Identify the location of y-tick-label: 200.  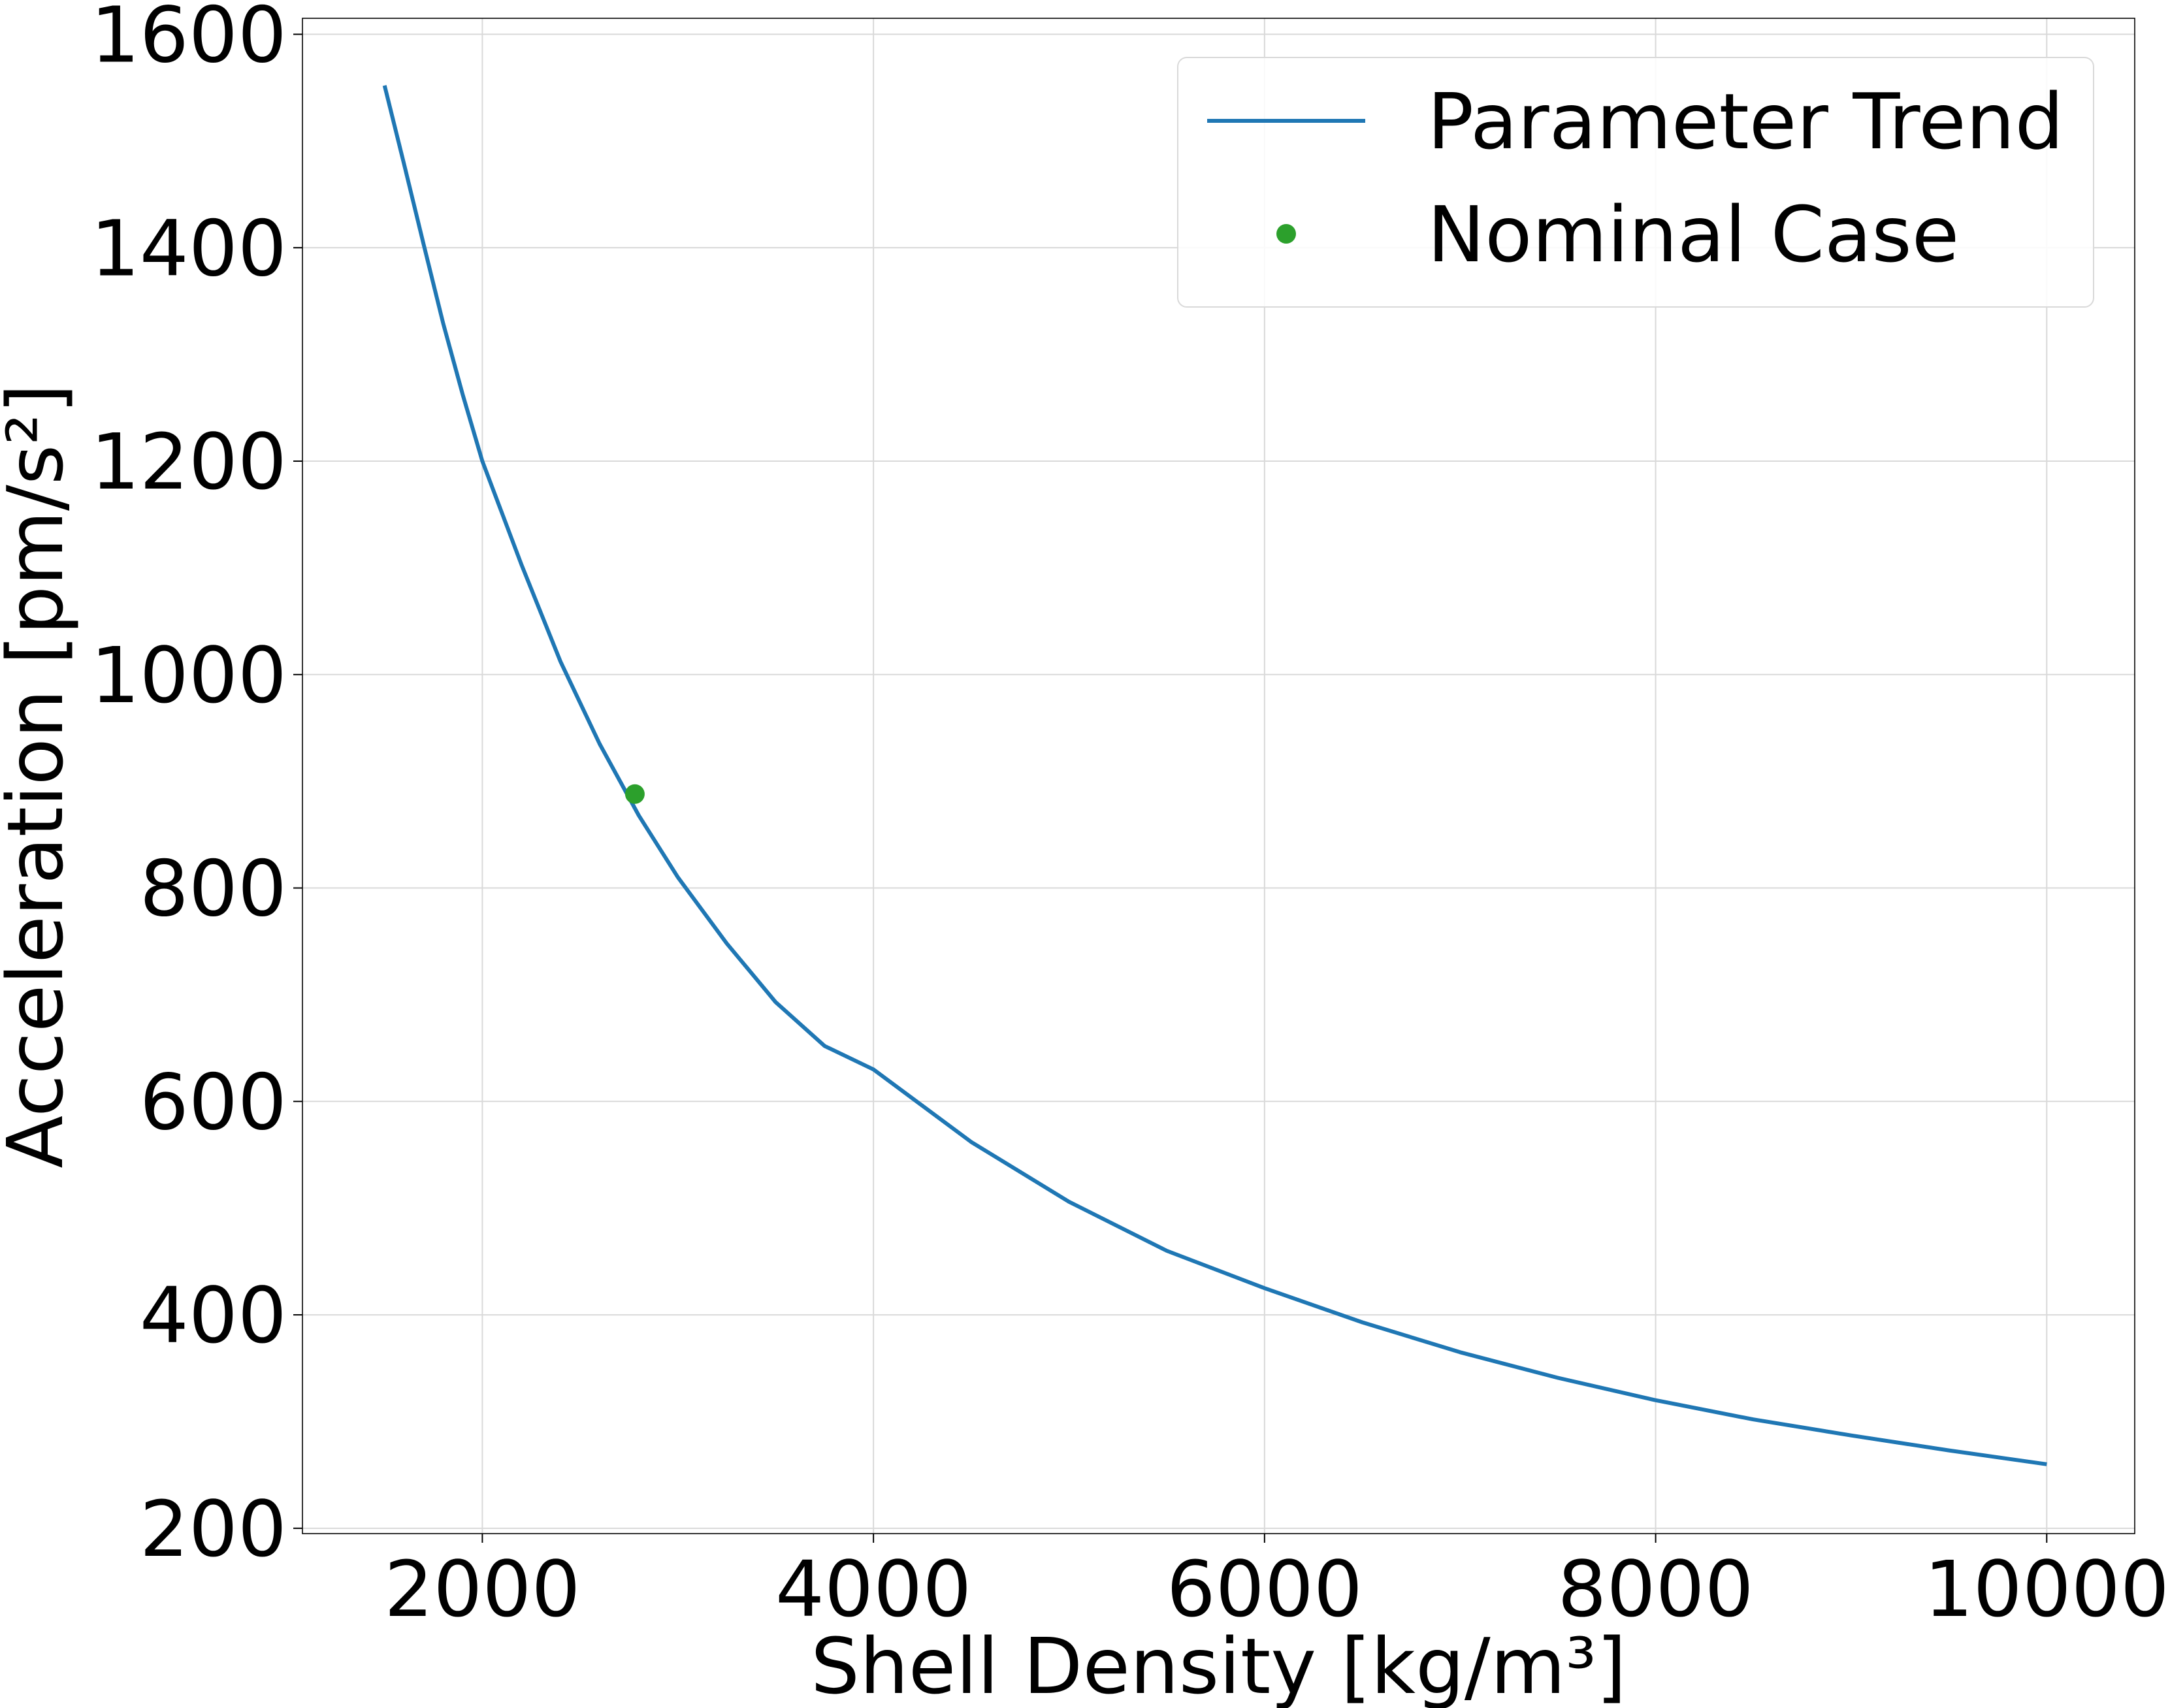
(213, 1529).